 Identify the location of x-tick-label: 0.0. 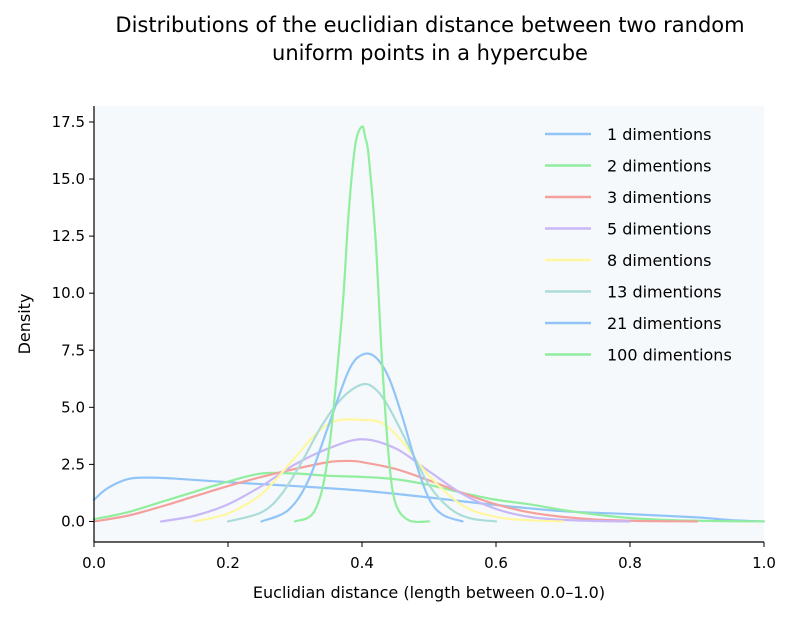
(94, 563).